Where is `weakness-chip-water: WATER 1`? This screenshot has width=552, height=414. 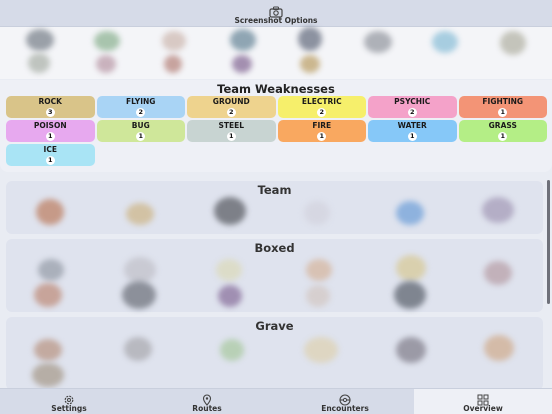 weakness-chip-water: WATER 1 is located at coordinates (412, 131).